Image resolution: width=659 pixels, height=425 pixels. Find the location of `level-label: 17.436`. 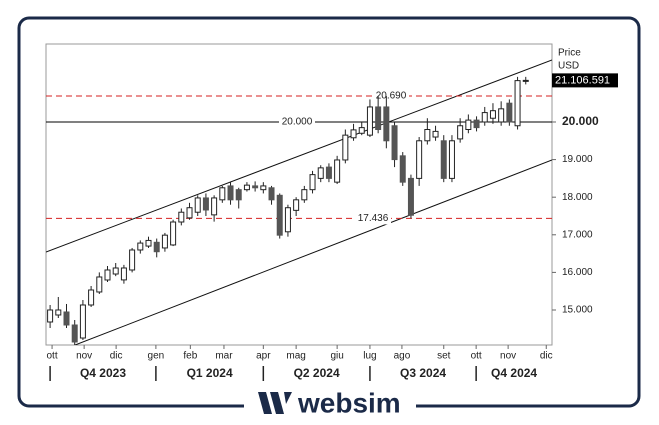

level-label: 17.436 is located at coordinates (373, 218).